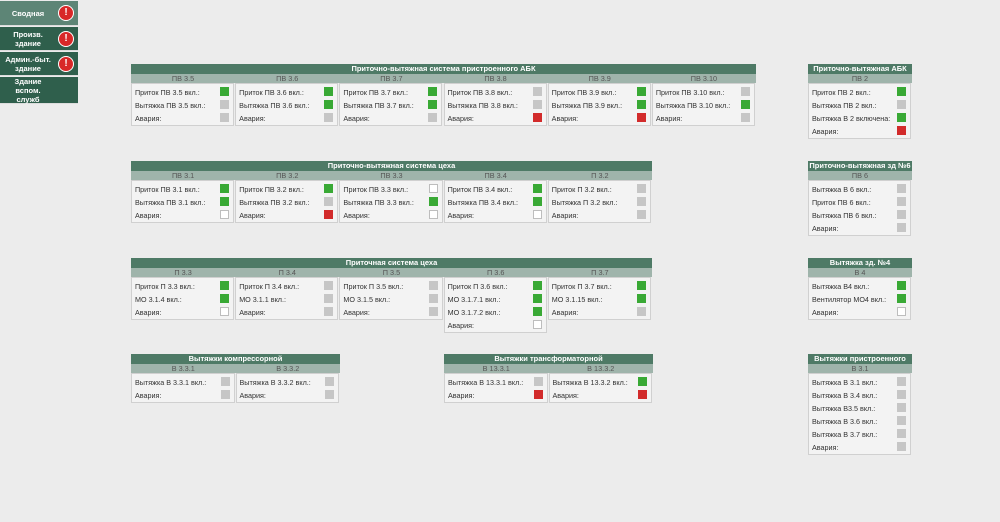  Describe the element at coordinates (477, 286) in the screenshot. I see `status-label: Приток П 3.6 вкл.:` at that location.